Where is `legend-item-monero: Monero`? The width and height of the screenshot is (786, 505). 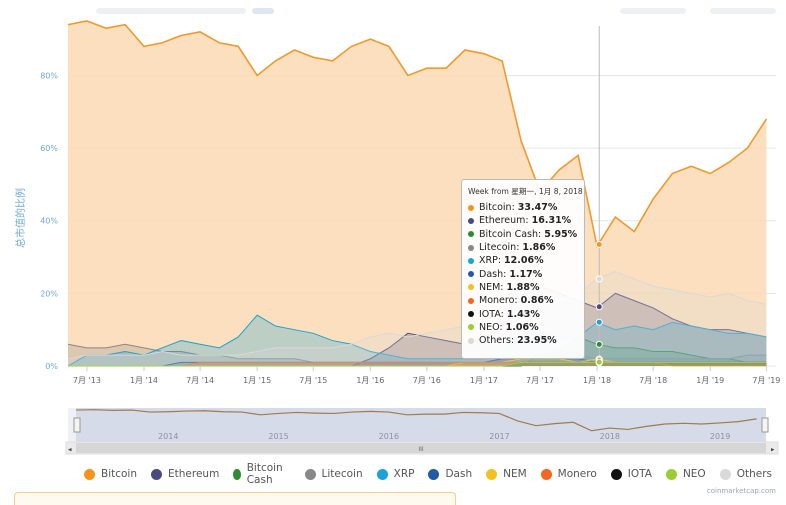
legend-item-monero: Monero is located at coordinates (568, 474).